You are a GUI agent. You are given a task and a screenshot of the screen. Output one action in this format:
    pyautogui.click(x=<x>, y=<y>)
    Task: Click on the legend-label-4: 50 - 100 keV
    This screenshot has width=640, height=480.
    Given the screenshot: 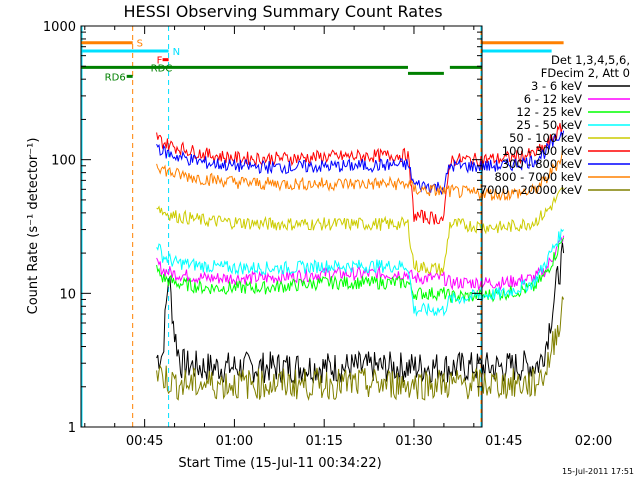 What is the action you would take?
    pyautogui.click(x=545, y=138)
    